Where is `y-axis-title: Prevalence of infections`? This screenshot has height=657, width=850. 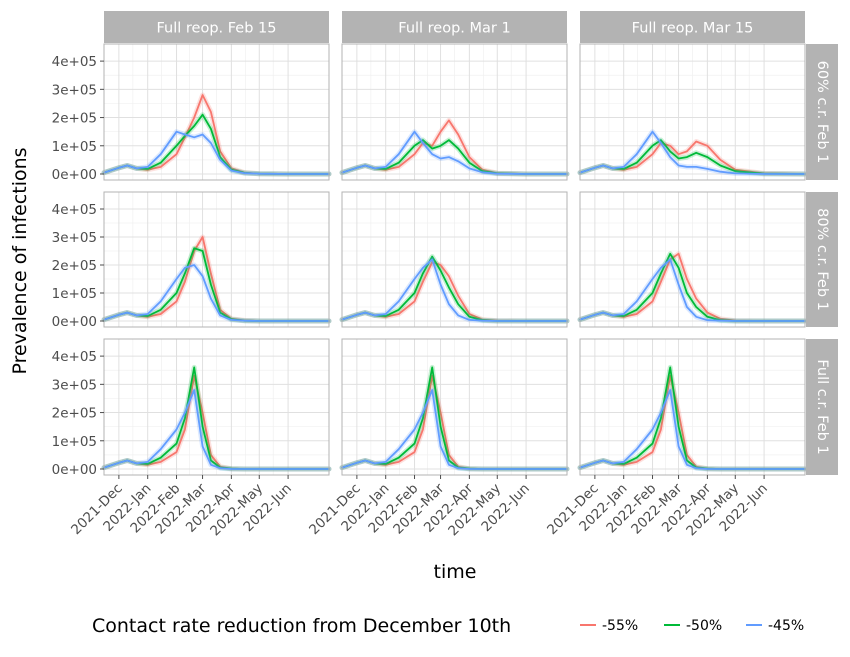 y-axis-title: Prevalence of infections is located at coordinates (20, 260).